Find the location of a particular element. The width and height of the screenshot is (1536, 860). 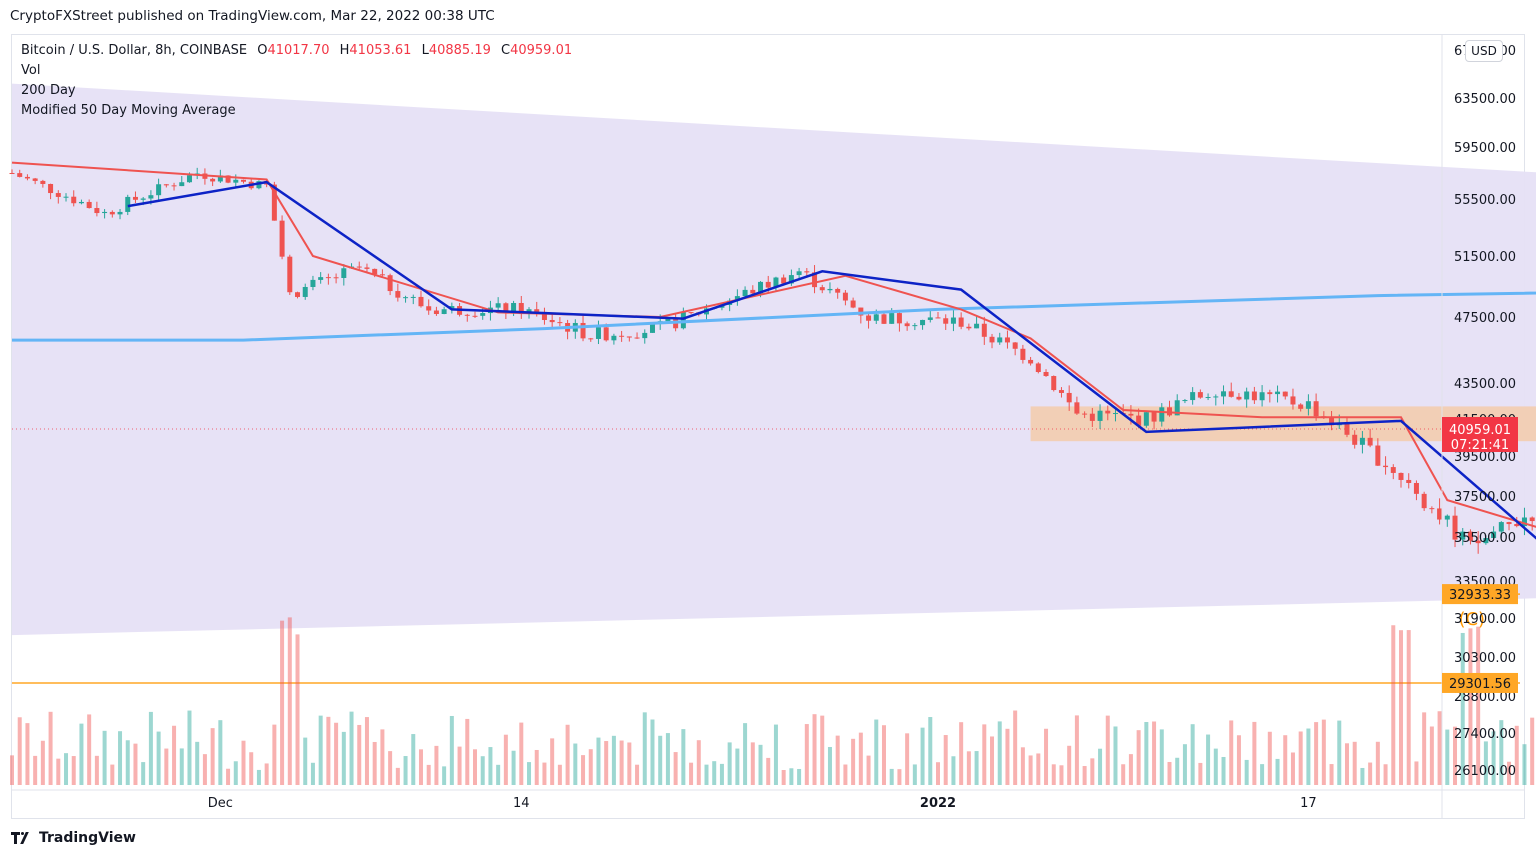

level-price-tag is located at coordinates (1480, 682).